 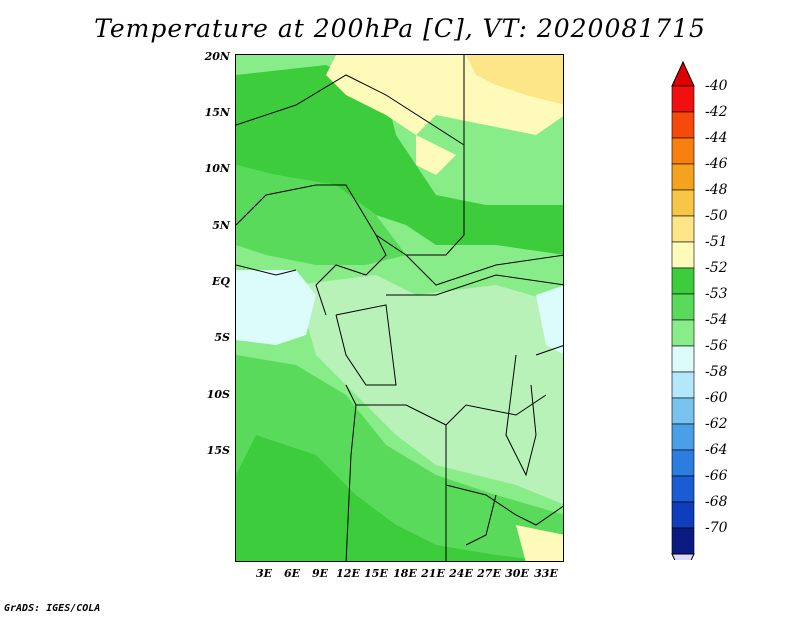 I want to click on x-tick-label: 24E, so click(x=461, y=573).